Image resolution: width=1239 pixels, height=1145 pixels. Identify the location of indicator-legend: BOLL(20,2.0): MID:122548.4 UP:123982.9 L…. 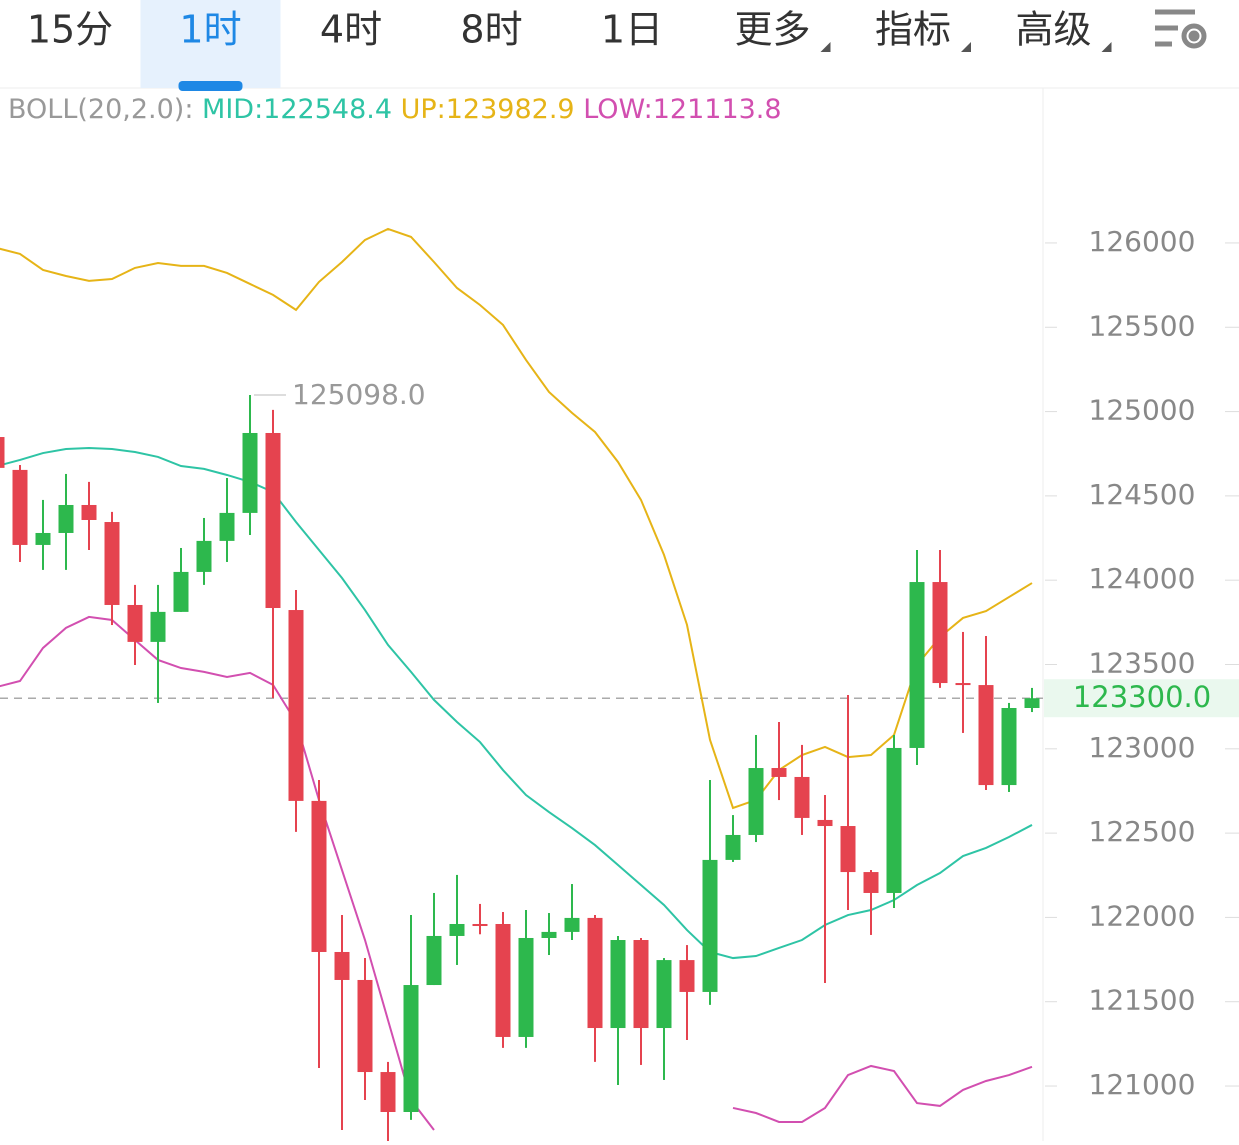
(395, 109).